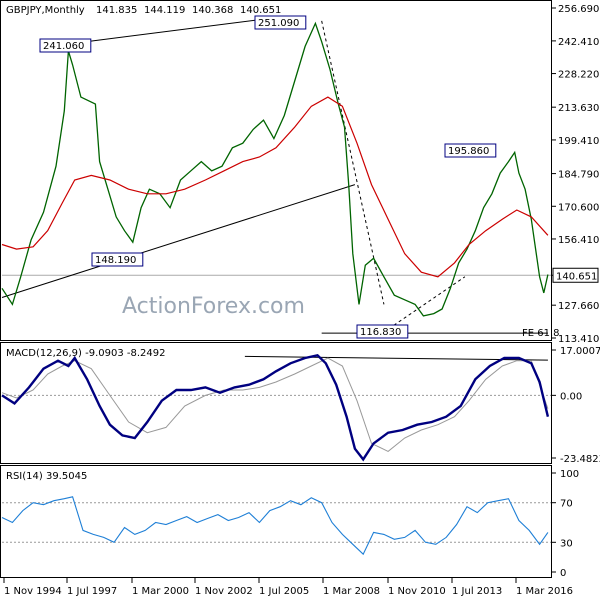 The width and height of the screenshot is (600, 600). I want to click on price-axis-label: 156.410, so click(578, 240).